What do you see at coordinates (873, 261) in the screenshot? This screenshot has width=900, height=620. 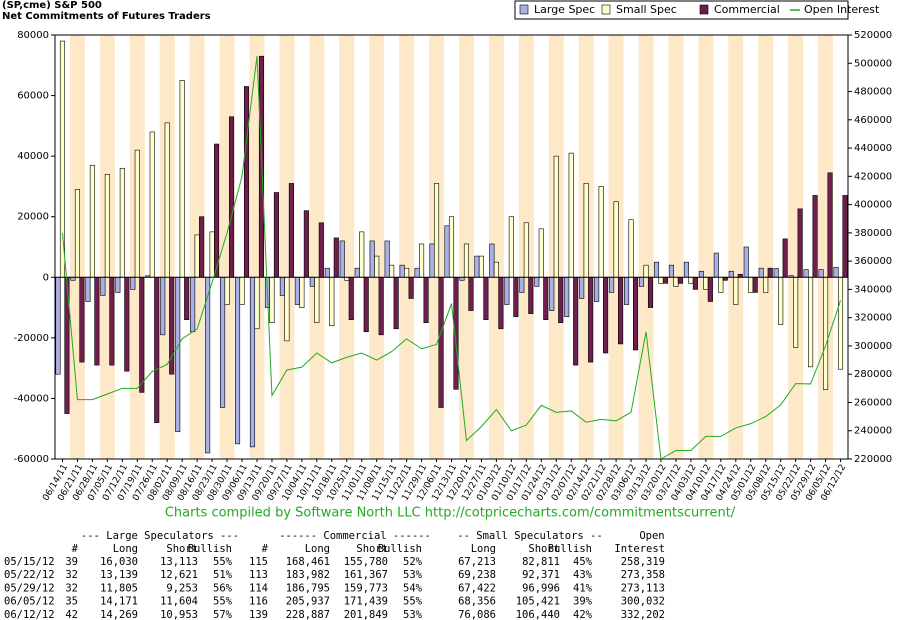 I see `y2-tick-label: 360000` at bounding box center [873, 261].